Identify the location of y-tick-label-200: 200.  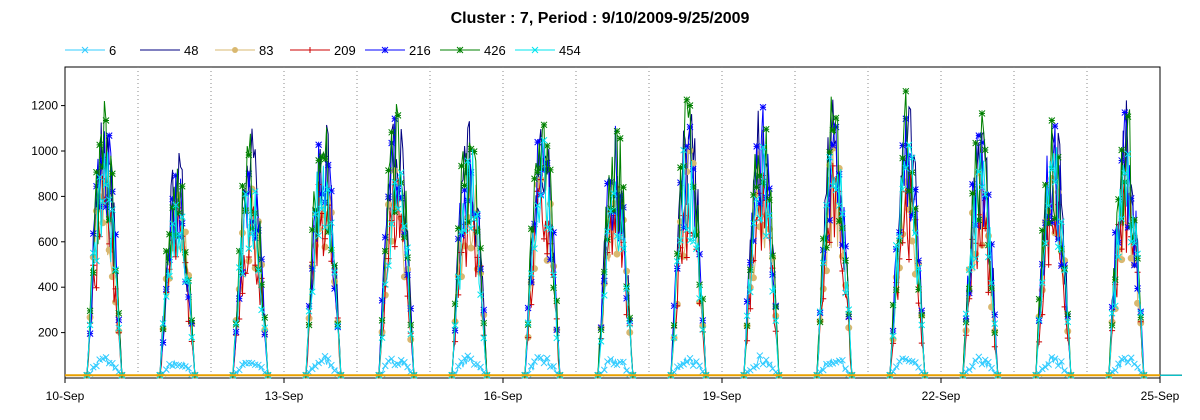
(48, 333).